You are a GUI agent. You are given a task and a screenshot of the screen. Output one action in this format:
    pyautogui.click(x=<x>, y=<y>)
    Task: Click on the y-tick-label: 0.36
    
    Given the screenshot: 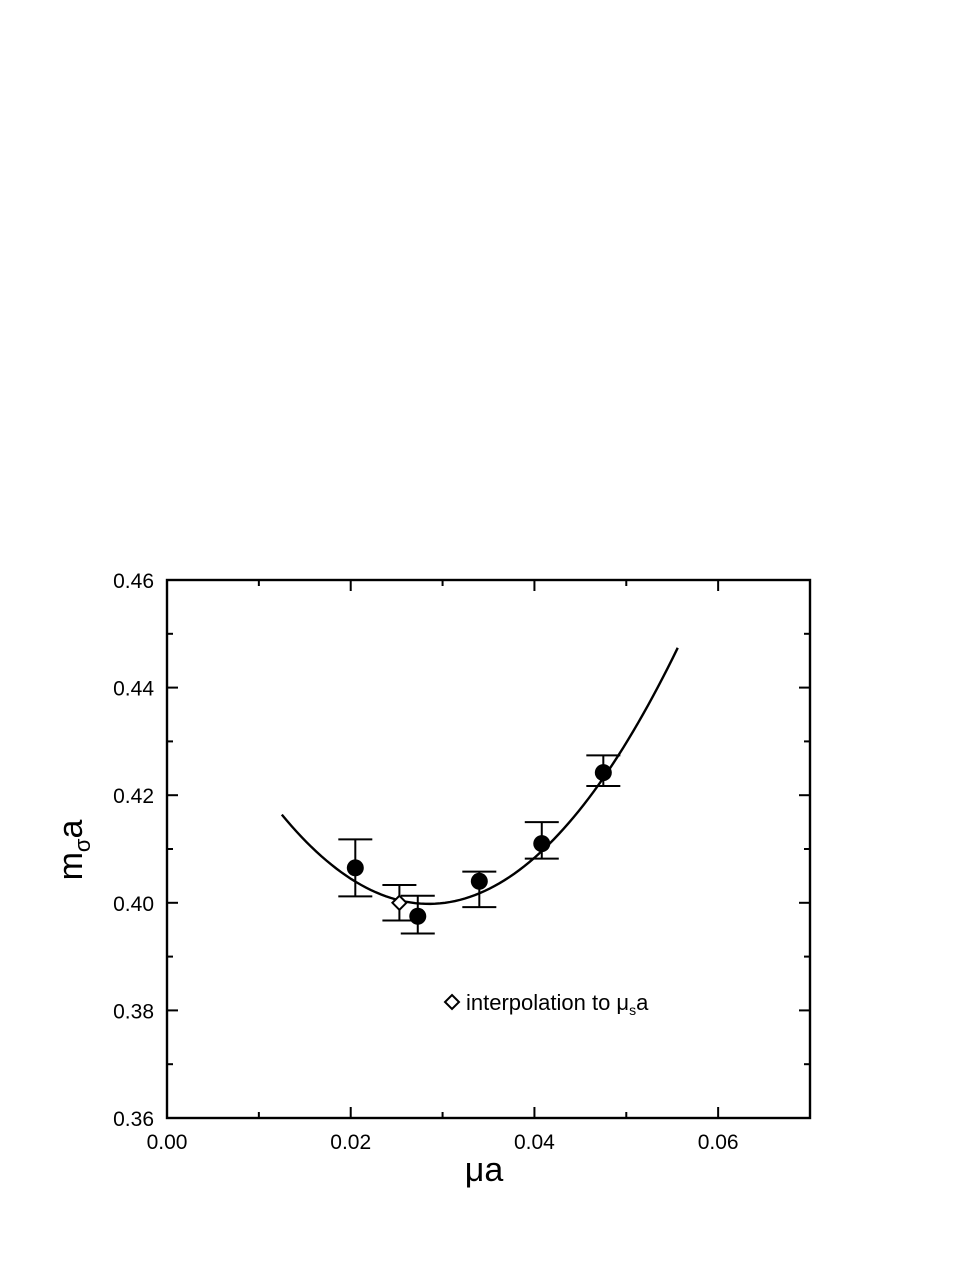 What is the action you would take?
    pyautogui.click(x=133, y=1119)
    